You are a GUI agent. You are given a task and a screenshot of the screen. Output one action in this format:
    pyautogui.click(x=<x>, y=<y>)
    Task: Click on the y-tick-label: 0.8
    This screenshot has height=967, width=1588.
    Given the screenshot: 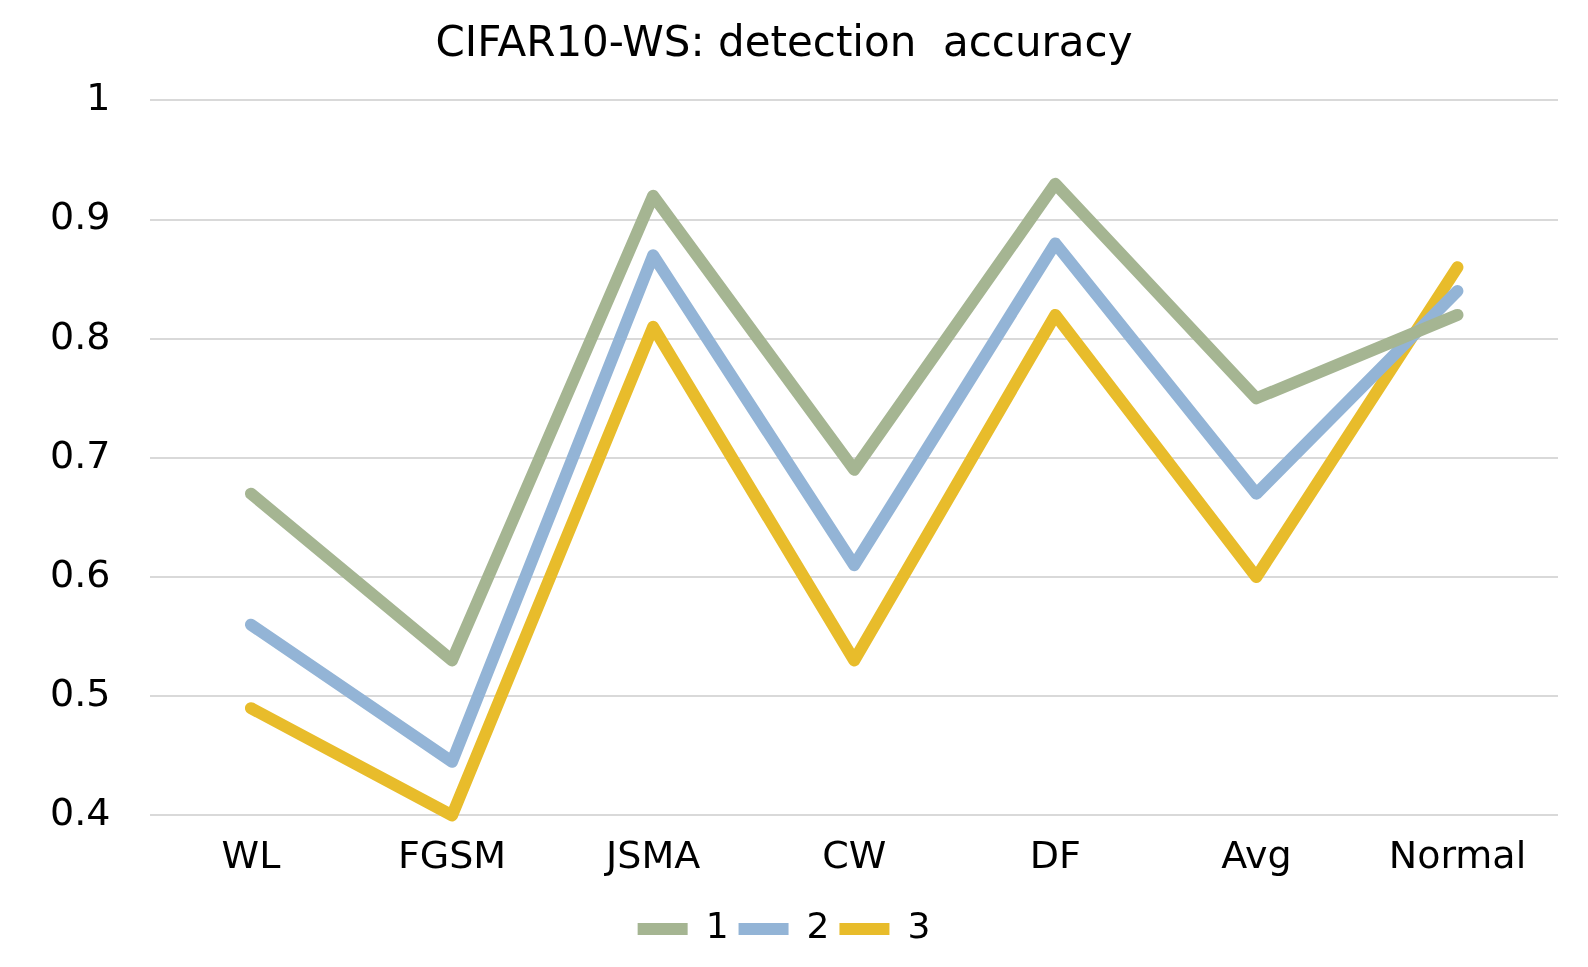 What is the action you would take?
    pyautogui.click(x=80, y=335)
    